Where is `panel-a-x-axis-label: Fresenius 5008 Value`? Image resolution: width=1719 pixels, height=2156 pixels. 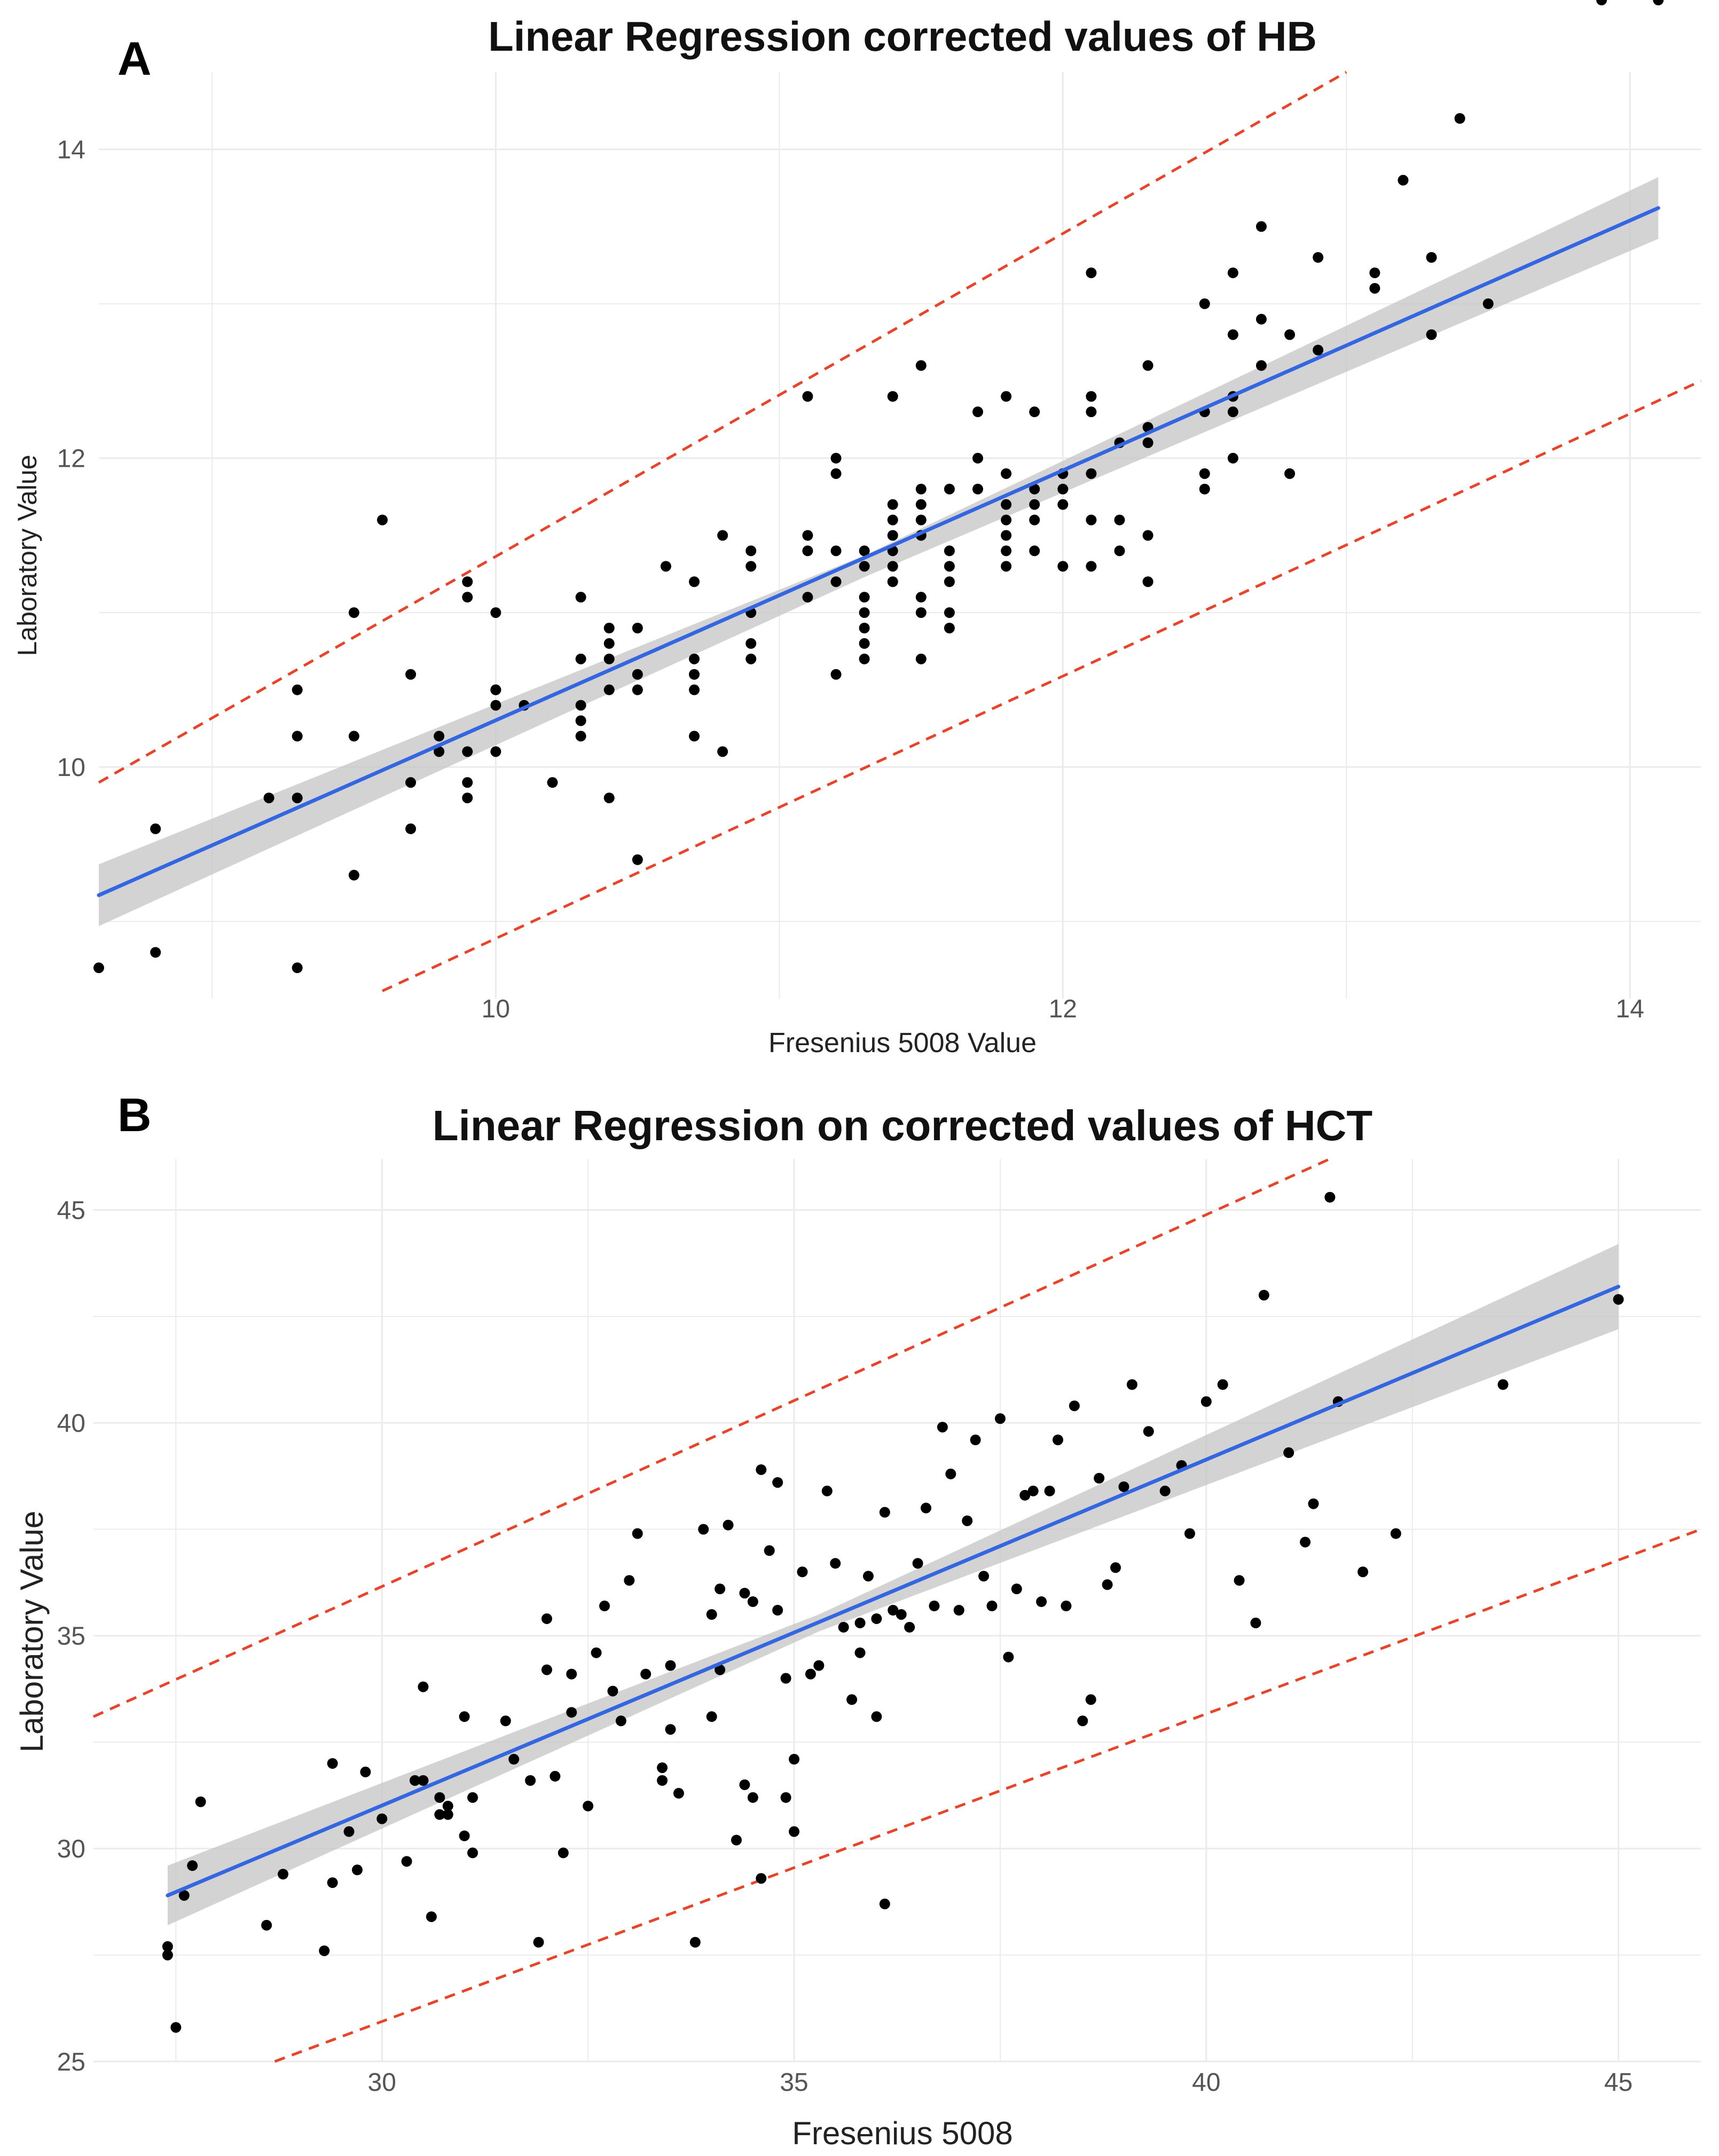
panel-a-x-axis-label: Fresenius 5008 Value is located at coordinates (903, 1043).